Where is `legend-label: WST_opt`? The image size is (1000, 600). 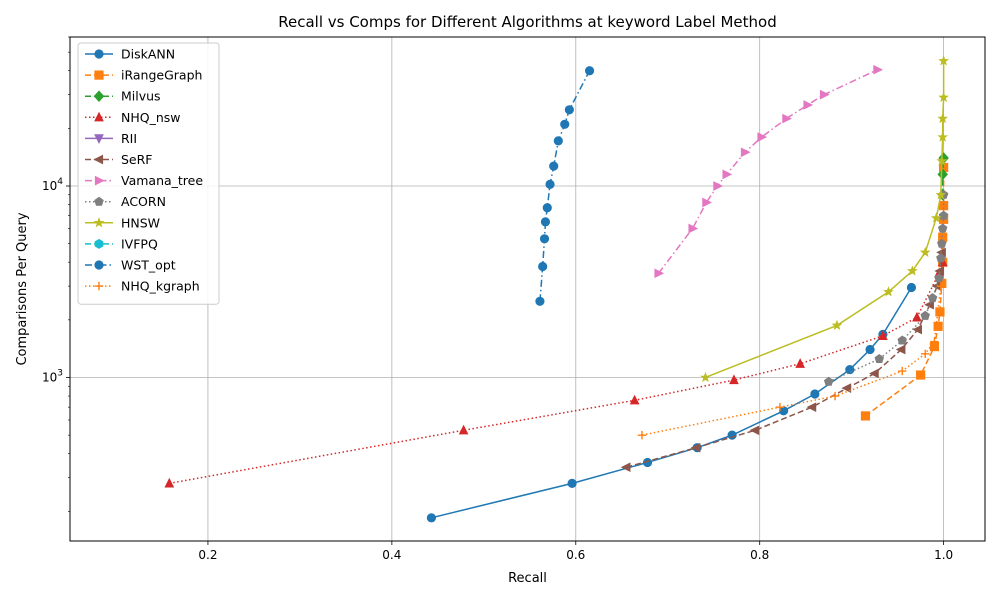 legend-label: WST_opt is located at coordinates (148, 265).